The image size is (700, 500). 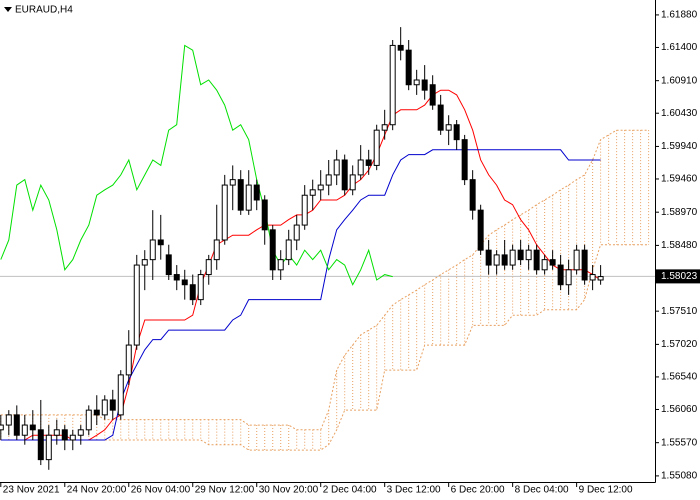 What do you see at coordinates (350, 490) in the screenshot?
I see `x-tick-label: 2 Dec 04:00` at bounding box center [350, 490].